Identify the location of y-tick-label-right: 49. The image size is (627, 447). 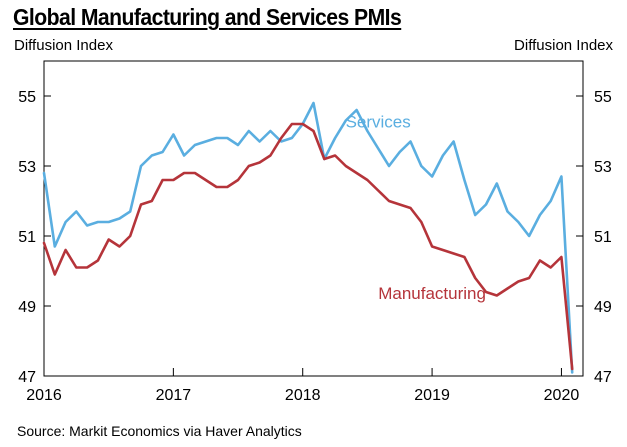
(603, 307).